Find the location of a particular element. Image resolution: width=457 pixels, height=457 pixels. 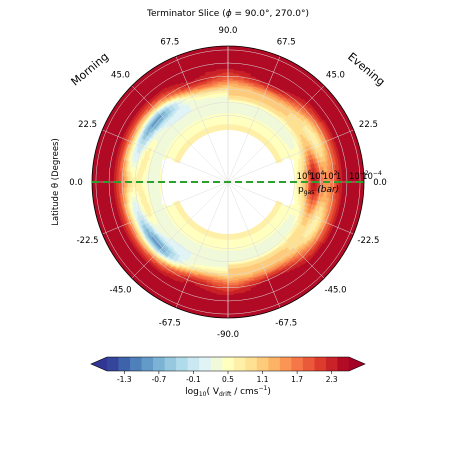

y-axis-label: Latitude θ (Degrees) is located at coordinates (56, 182).